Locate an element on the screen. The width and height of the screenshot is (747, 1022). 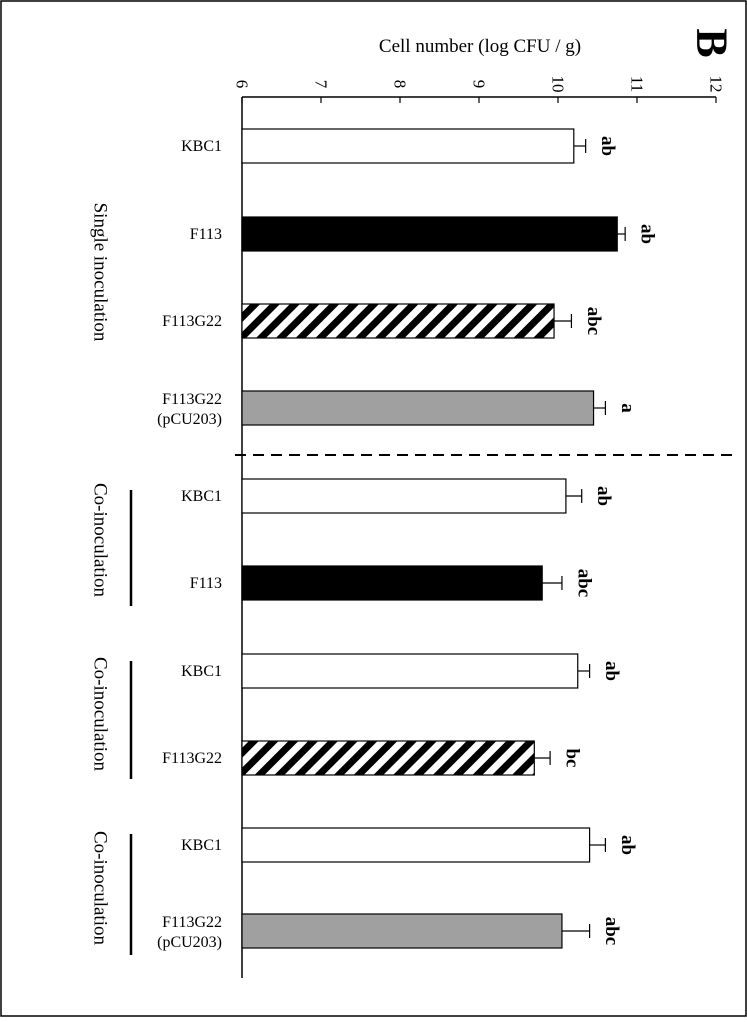
x-tick-label: 12 is located at coordinates (716, 84).